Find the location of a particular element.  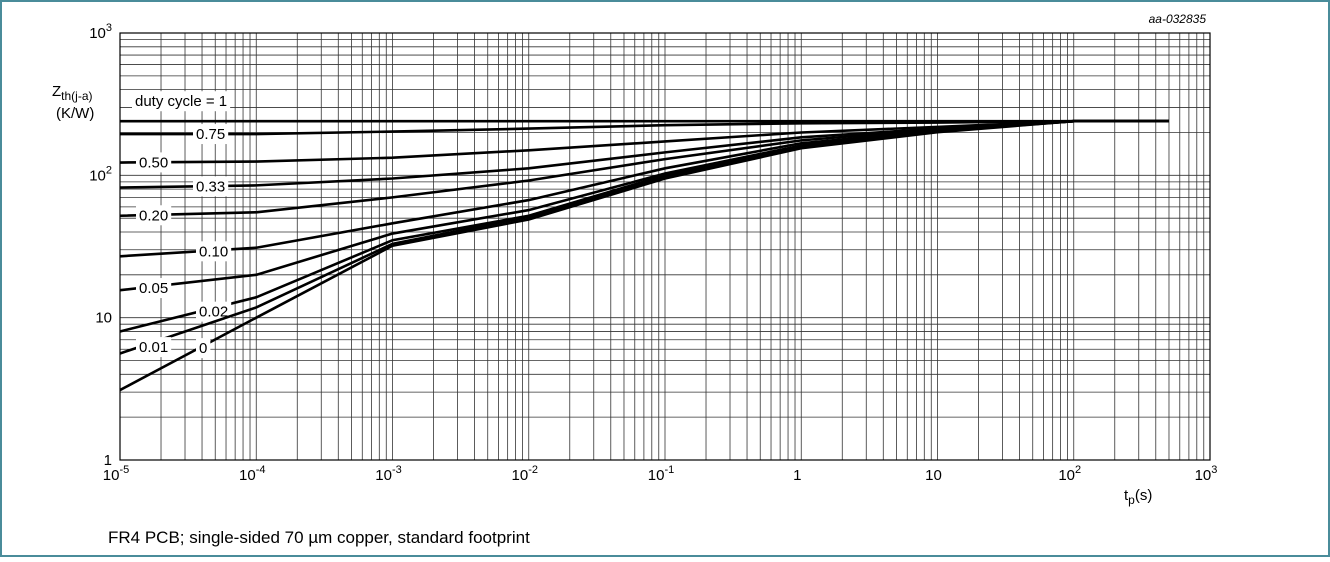

series-label: 0.05 is located at coordinates (153, 288).